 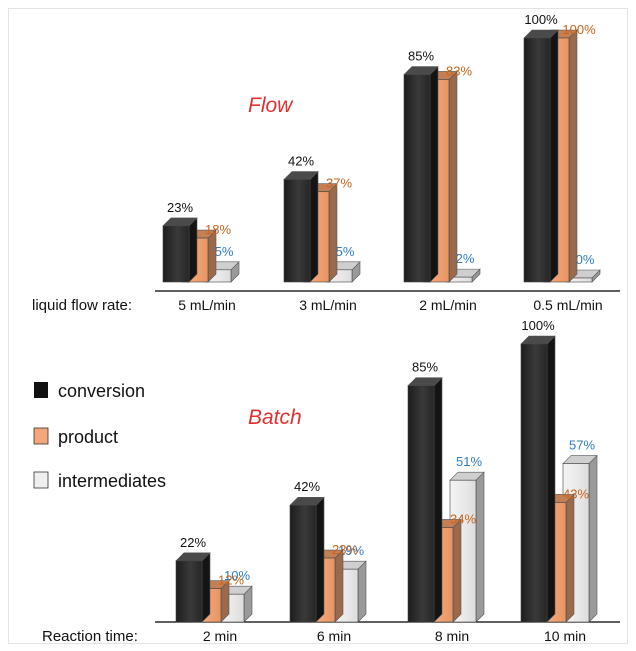 I want to click on flow-value-label-conversion: 85%, so click(x=421, y=56).